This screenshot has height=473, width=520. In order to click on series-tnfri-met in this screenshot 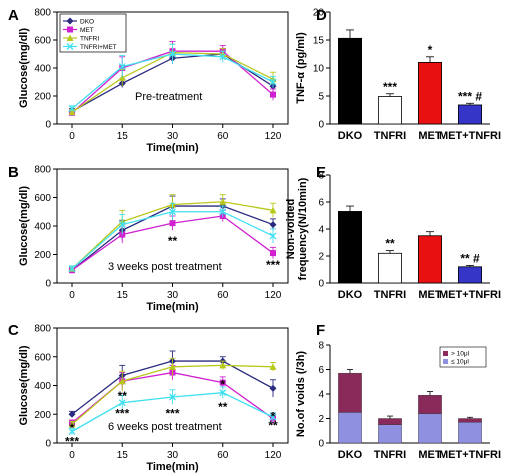, I will do `click(172, 78)`.